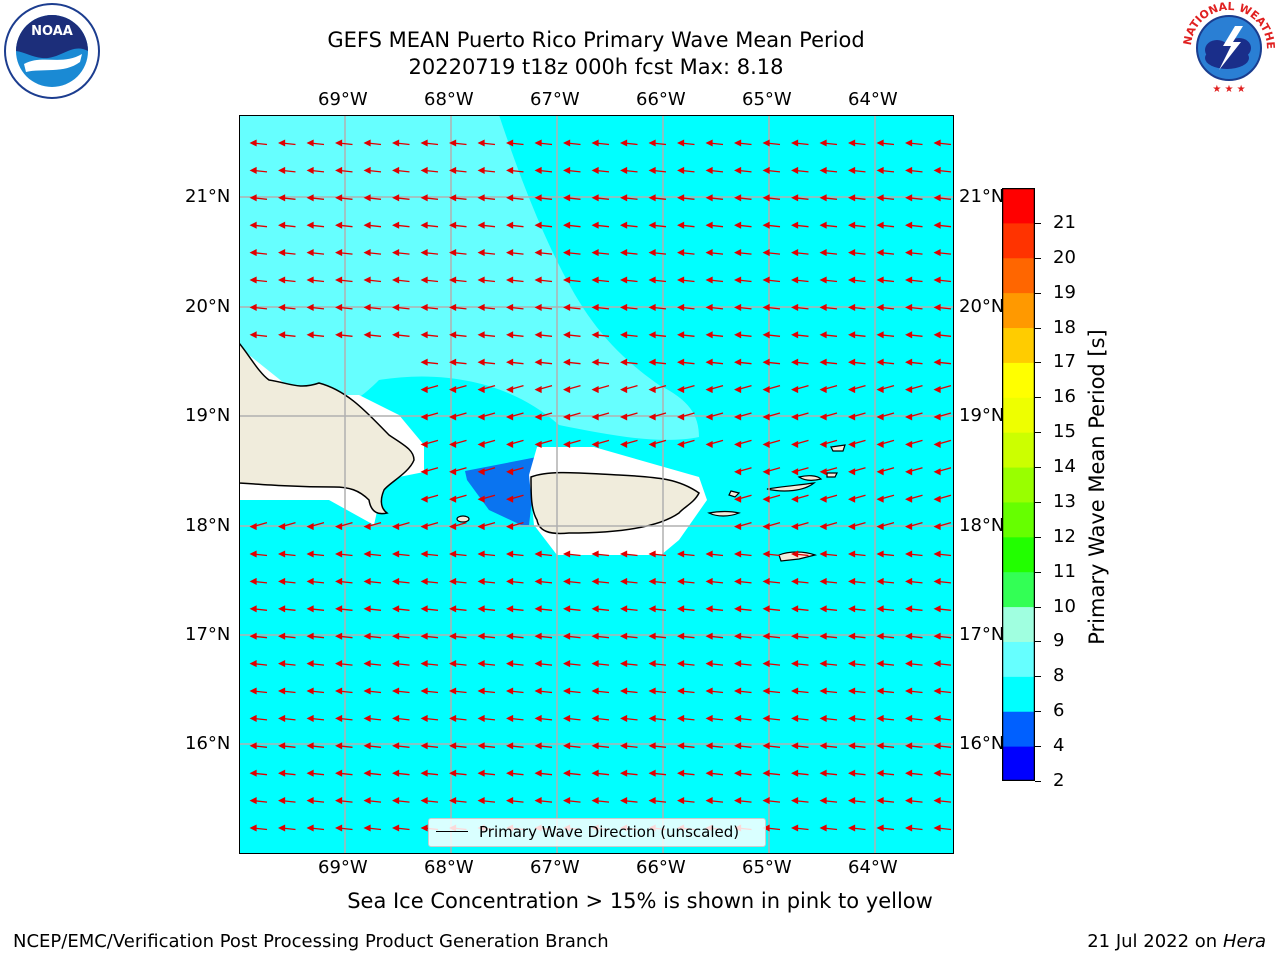 Image resolution: width=1280 pixels, height=960 pixels. I want to click on lat-label-right: 16°N, so click(982, 743).